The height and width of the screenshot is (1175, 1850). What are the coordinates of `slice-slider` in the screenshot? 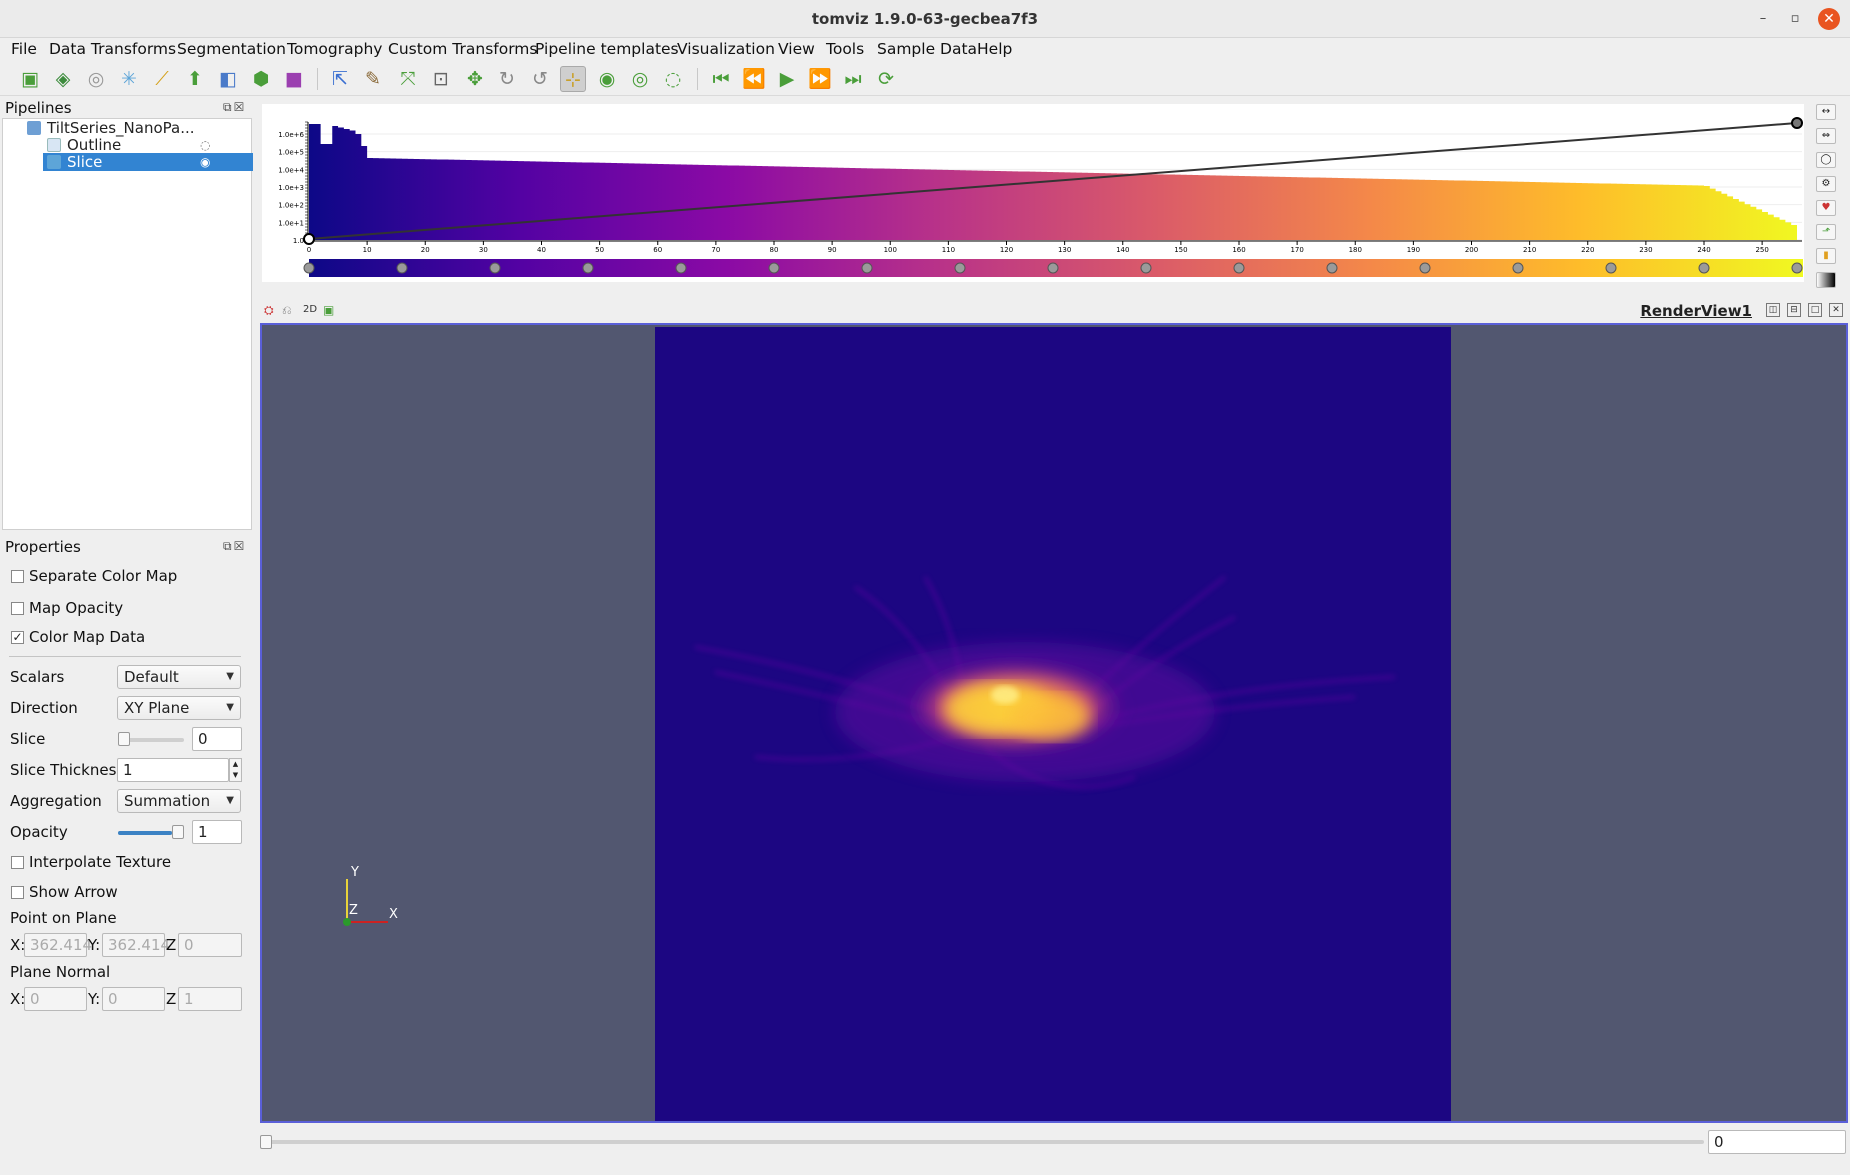 It's located at (151, 740).